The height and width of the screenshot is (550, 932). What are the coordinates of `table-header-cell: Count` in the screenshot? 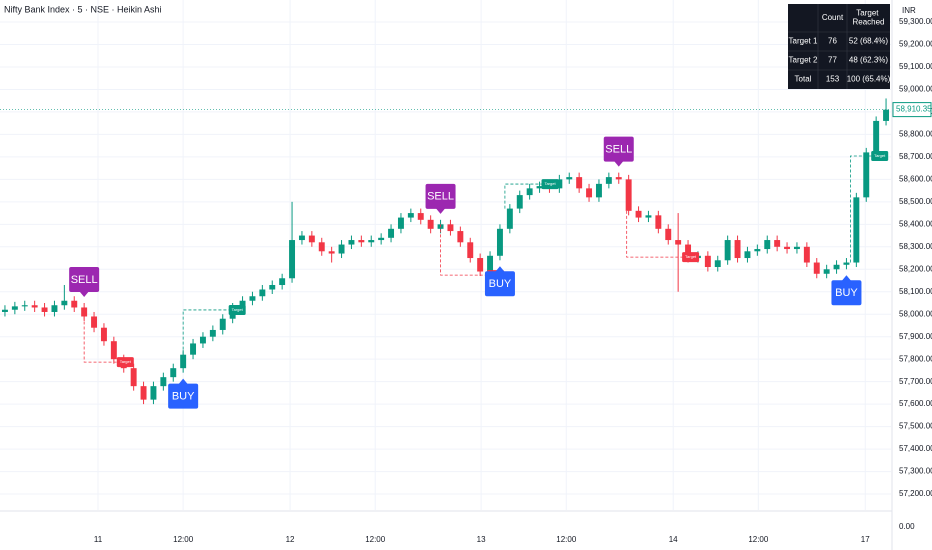 It's located at (833, 17).